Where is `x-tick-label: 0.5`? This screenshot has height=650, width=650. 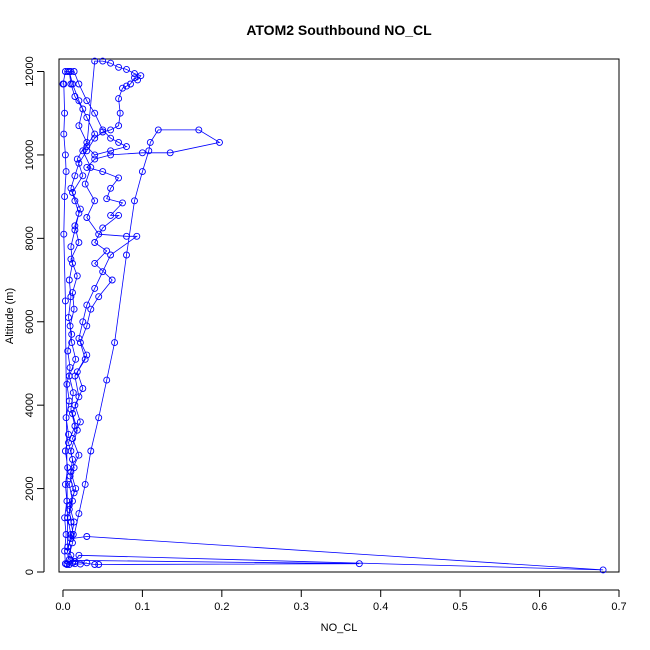 x-tick-label: 0.5 is located at coordinates (459, 607).